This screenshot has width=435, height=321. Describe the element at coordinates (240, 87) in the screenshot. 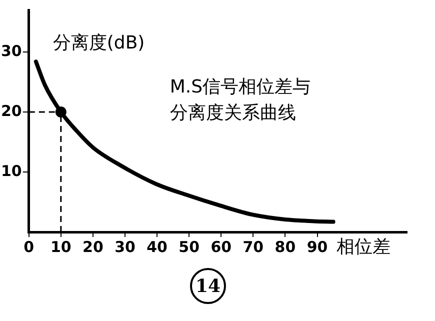

I see `annotation: M.S信号相位差与` at that location.